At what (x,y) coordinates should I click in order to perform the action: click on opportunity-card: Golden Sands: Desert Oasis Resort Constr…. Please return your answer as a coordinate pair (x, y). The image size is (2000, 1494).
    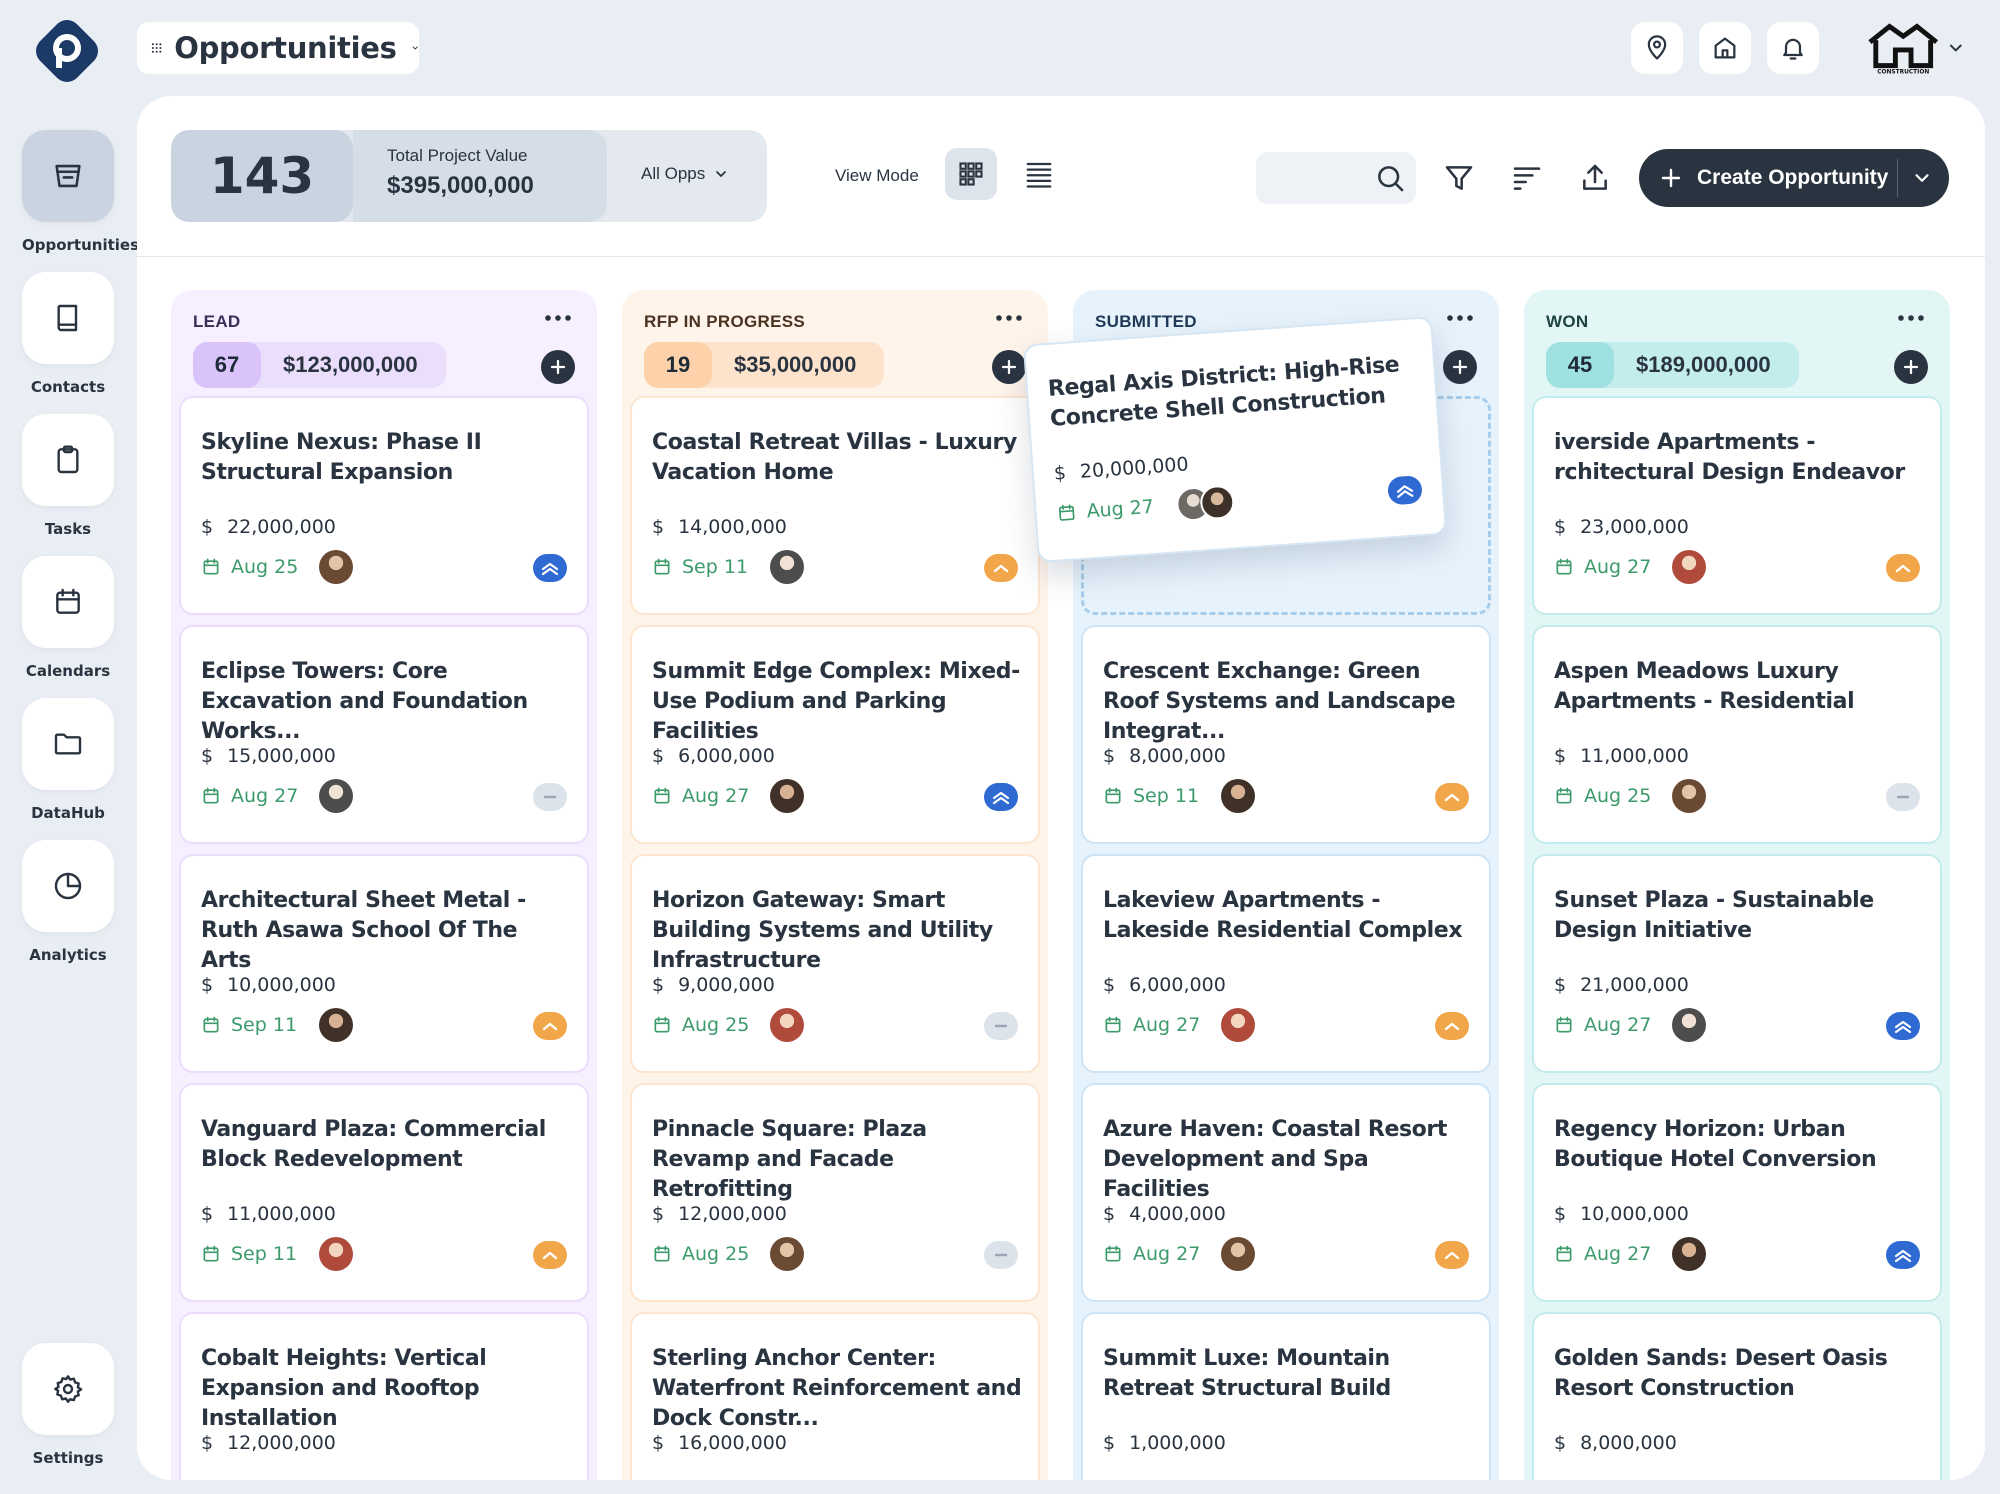
    Looking at the image, I should click on (1737, 1396).